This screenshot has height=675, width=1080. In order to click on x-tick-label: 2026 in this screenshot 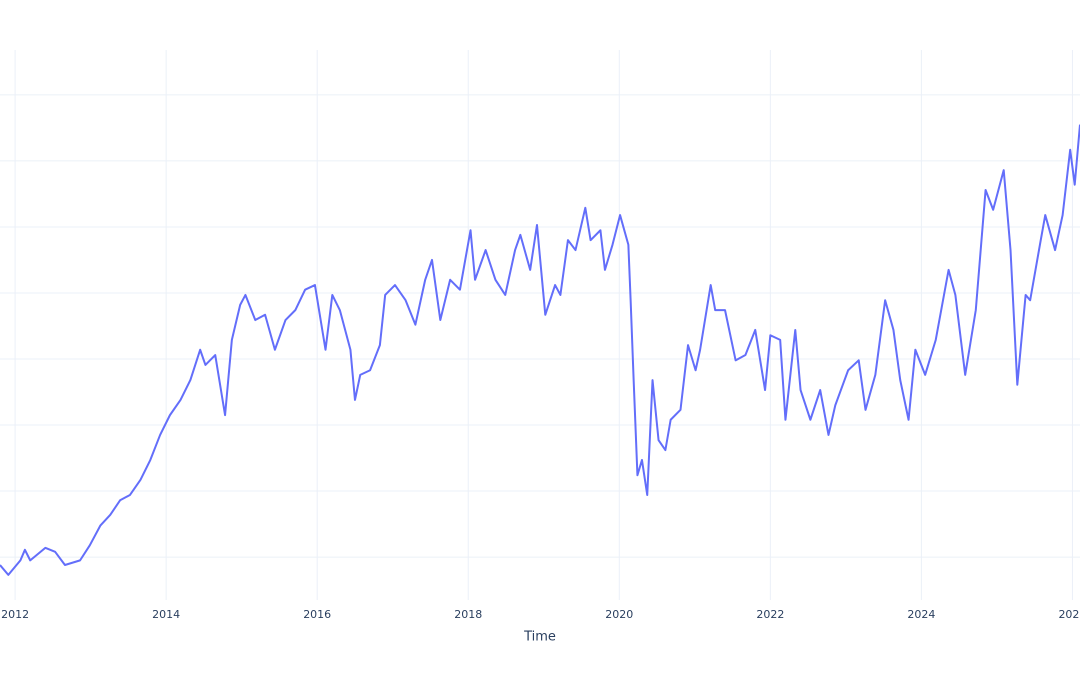, I will do `click(1069, 614)`.